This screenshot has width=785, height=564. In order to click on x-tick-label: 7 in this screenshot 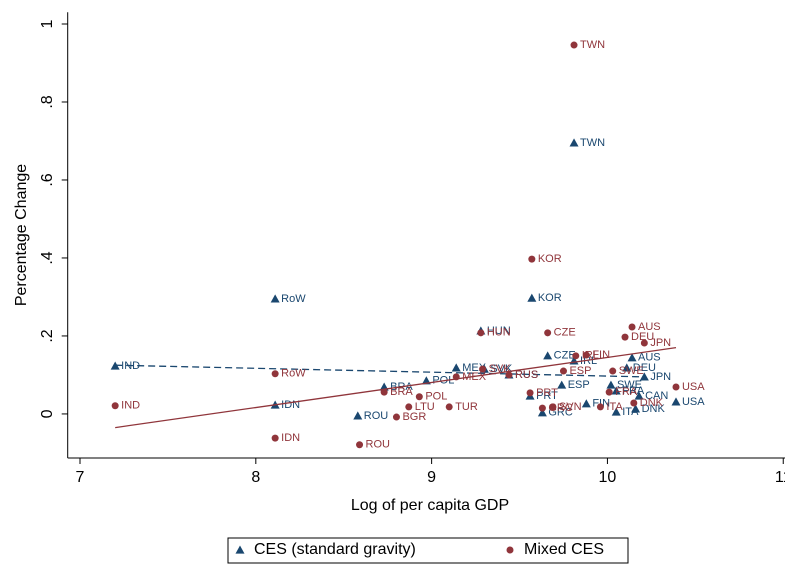, I will do `click(80, 477)`.